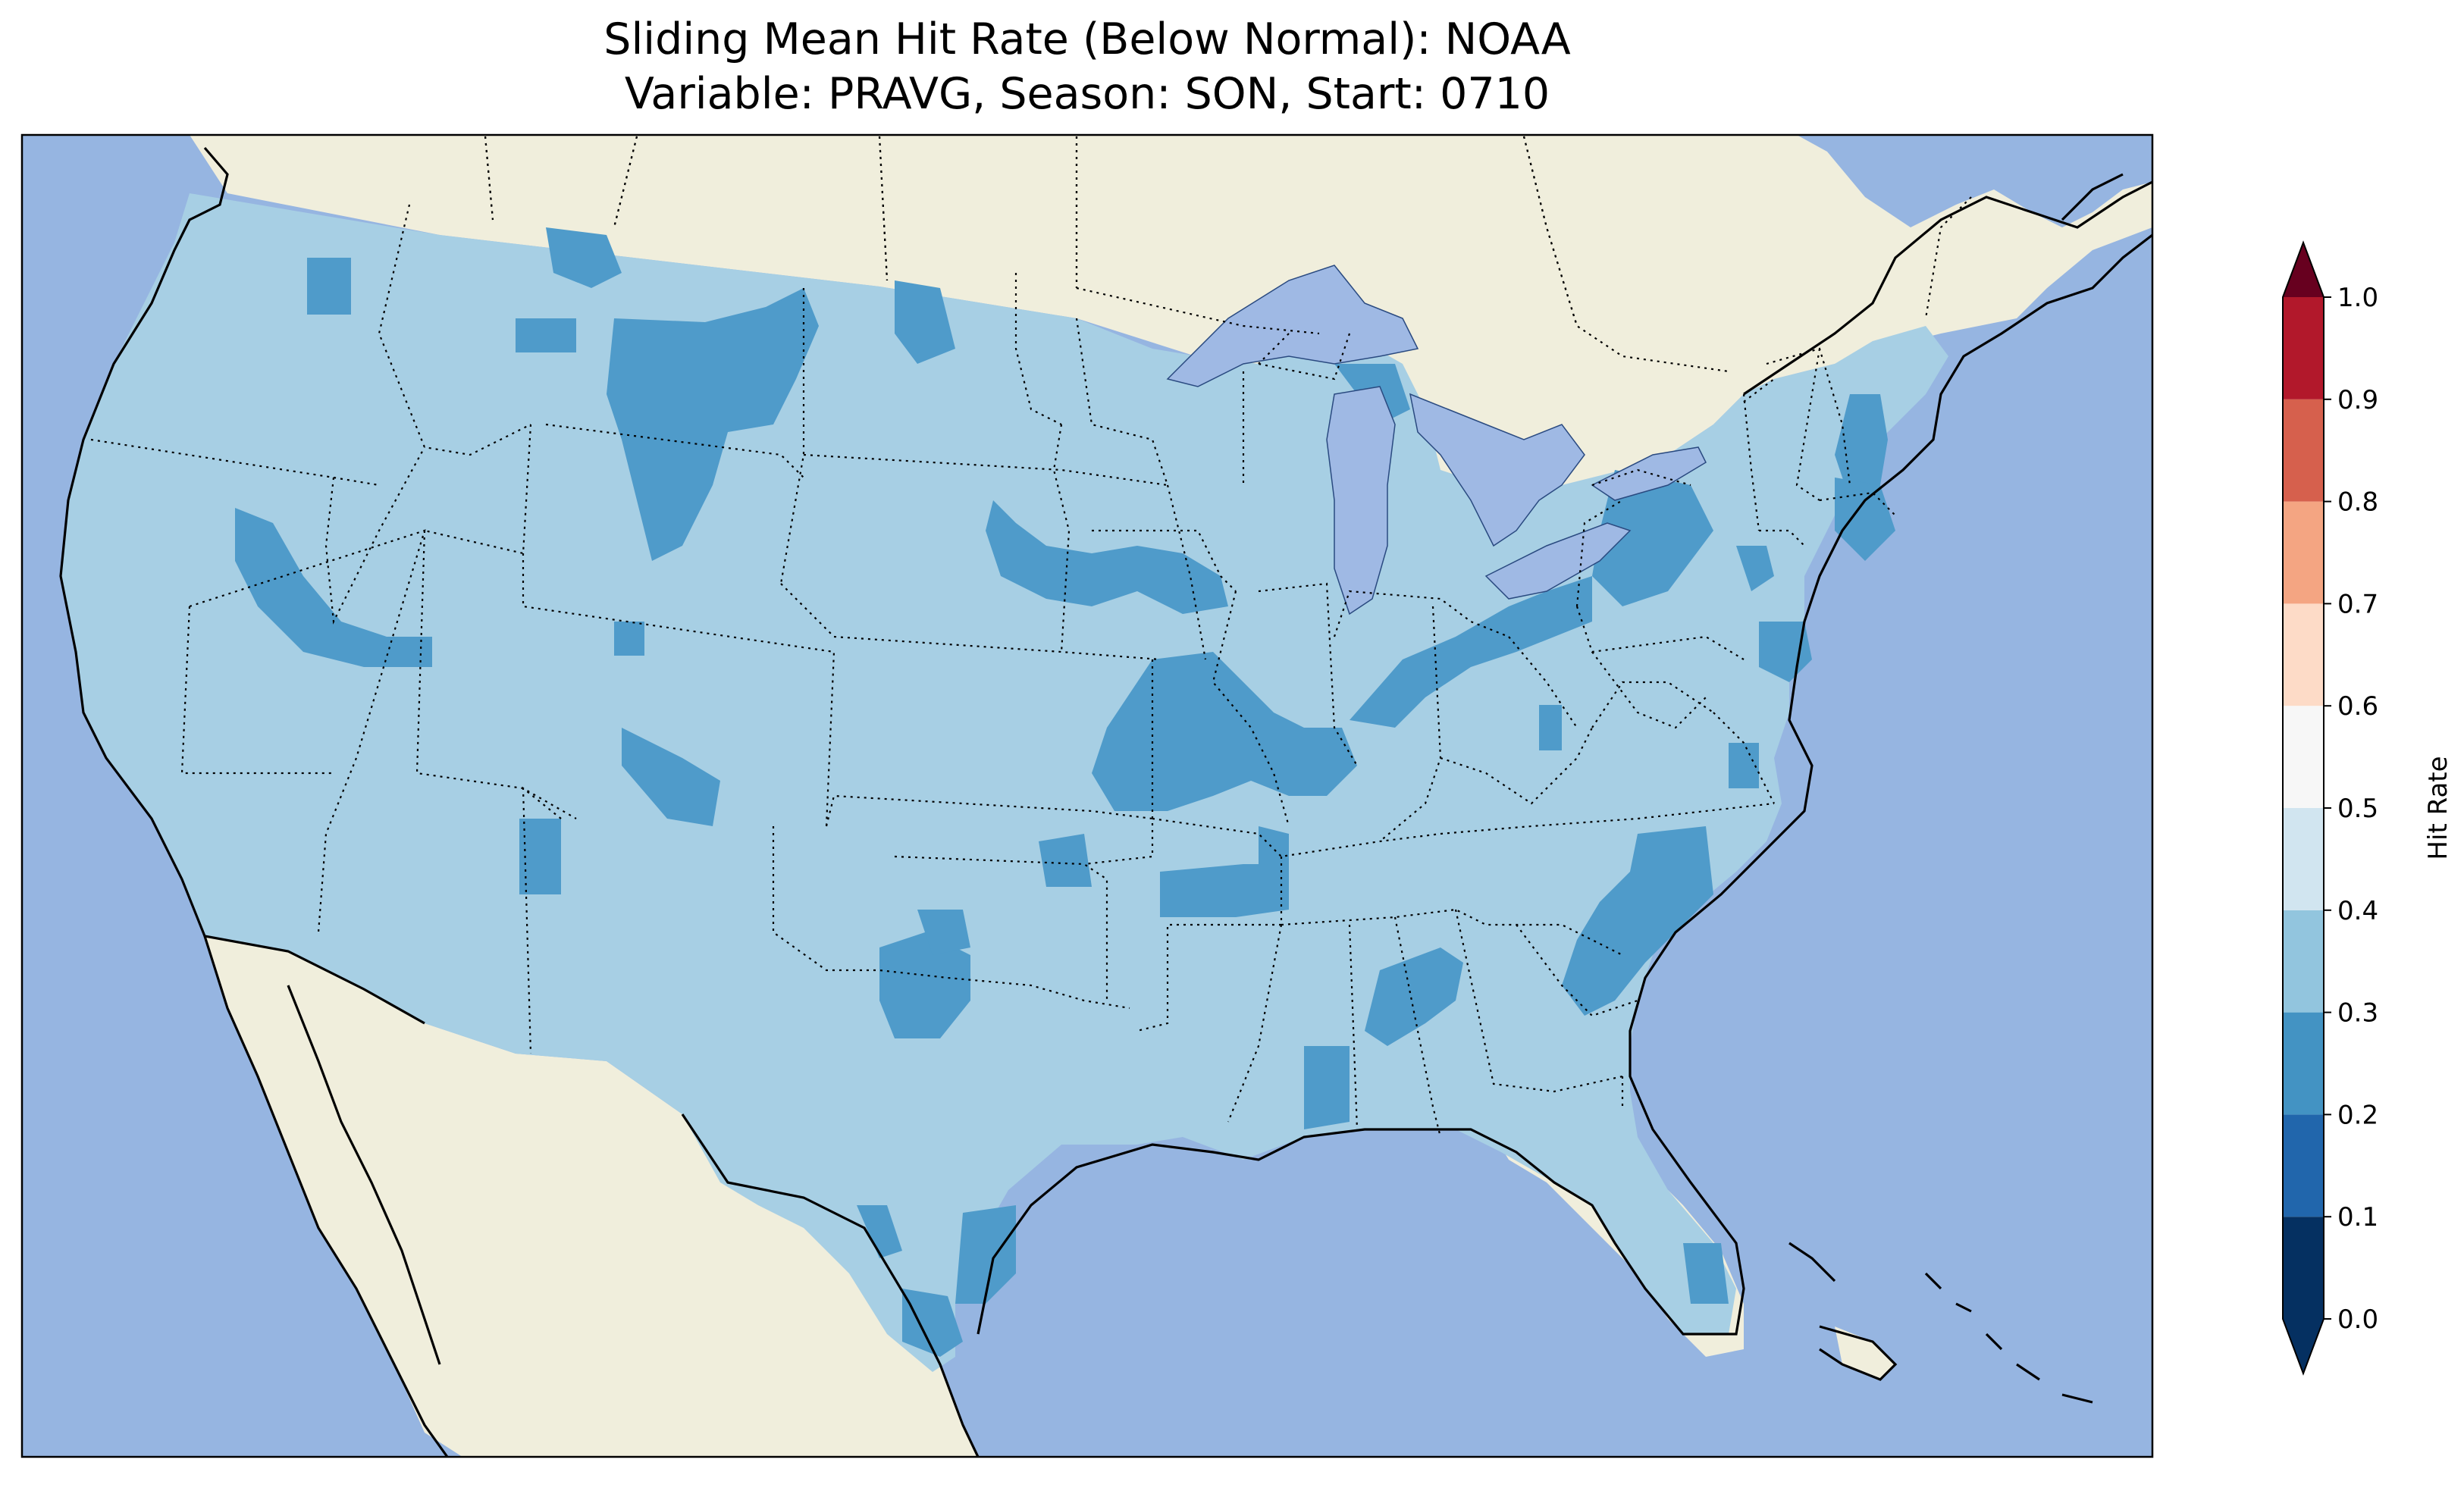 This screenshot has width=2464, height=1494. What do you see at coordinates (2357, 1115) in the screenshot?
I see `colorbar-tick-label-2: 0.2` at bounding box center [2357, 1115].